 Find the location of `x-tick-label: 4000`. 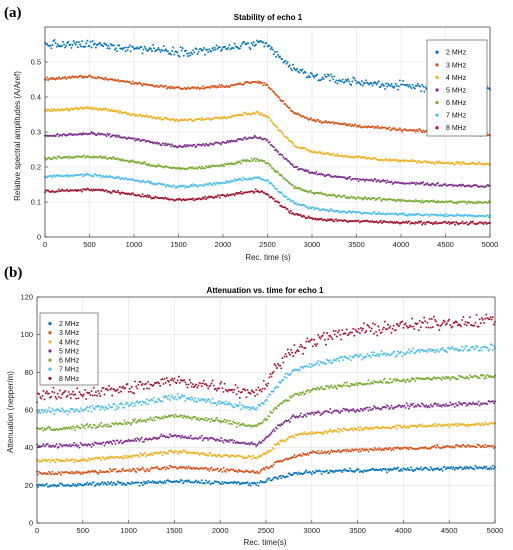

x-tick-label: 4000 is located at coordinates (401, 244).